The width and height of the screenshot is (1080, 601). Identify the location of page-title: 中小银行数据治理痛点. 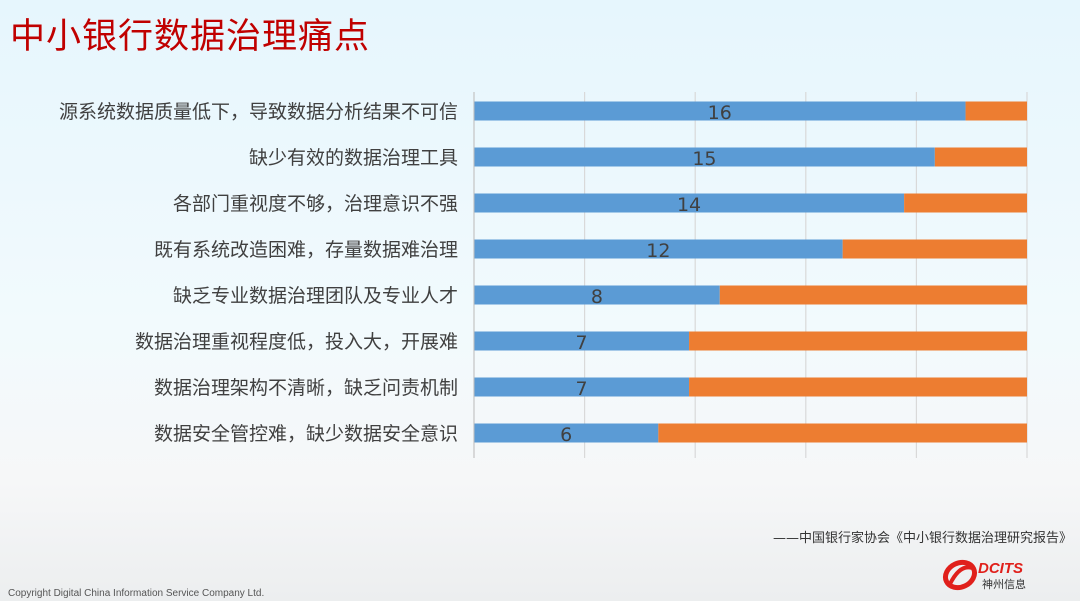
(190, 37).